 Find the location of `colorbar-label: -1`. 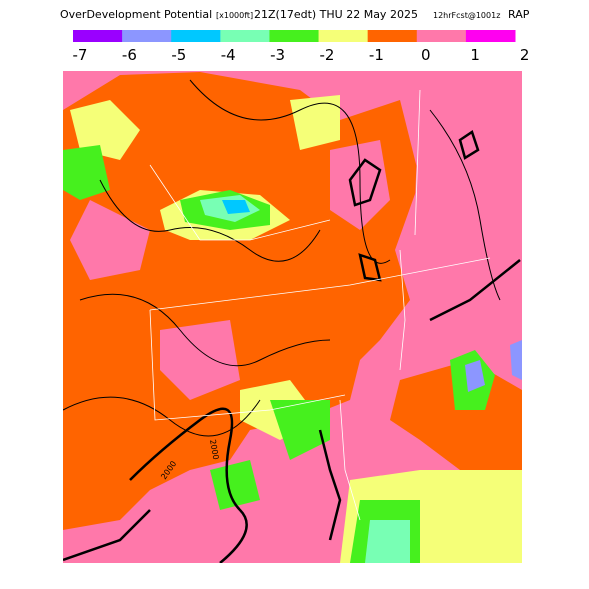

colorbar-label: -1 is located at coordinates (376, 55).